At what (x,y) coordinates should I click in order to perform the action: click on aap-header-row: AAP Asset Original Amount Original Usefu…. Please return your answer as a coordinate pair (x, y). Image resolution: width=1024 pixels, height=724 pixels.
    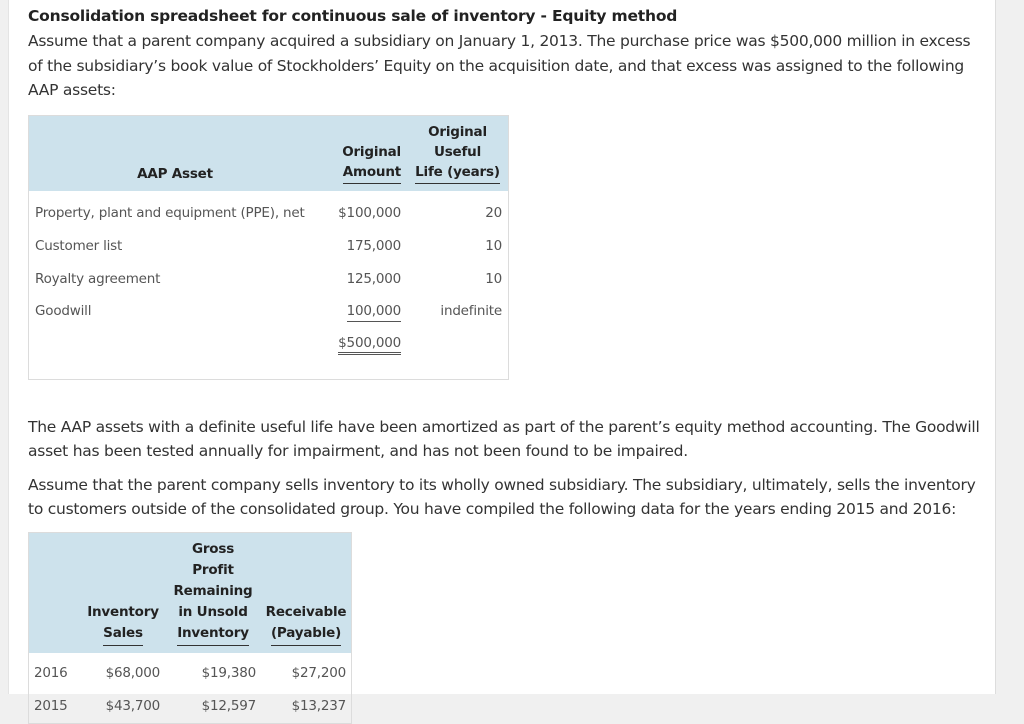
    Looking at the image, I should click on (268, 153).